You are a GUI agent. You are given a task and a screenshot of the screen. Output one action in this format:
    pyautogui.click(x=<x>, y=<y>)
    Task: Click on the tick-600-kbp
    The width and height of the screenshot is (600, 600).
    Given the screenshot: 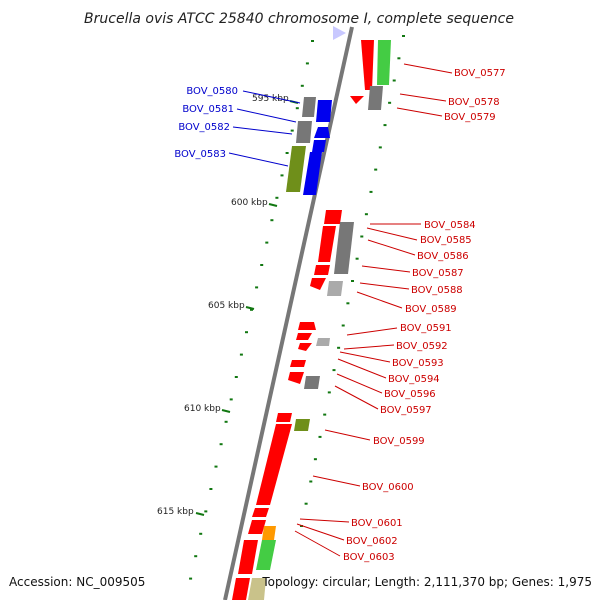 What is the action you would take?
    pyautogui.click(x=273, y=205)
    